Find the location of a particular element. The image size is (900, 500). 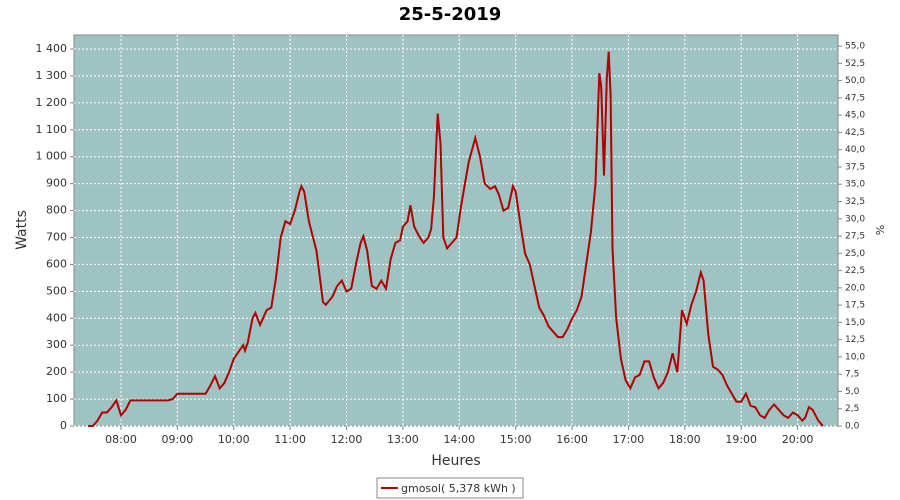

y-tick-label: 1 300 is located at coordinates (52, 75).